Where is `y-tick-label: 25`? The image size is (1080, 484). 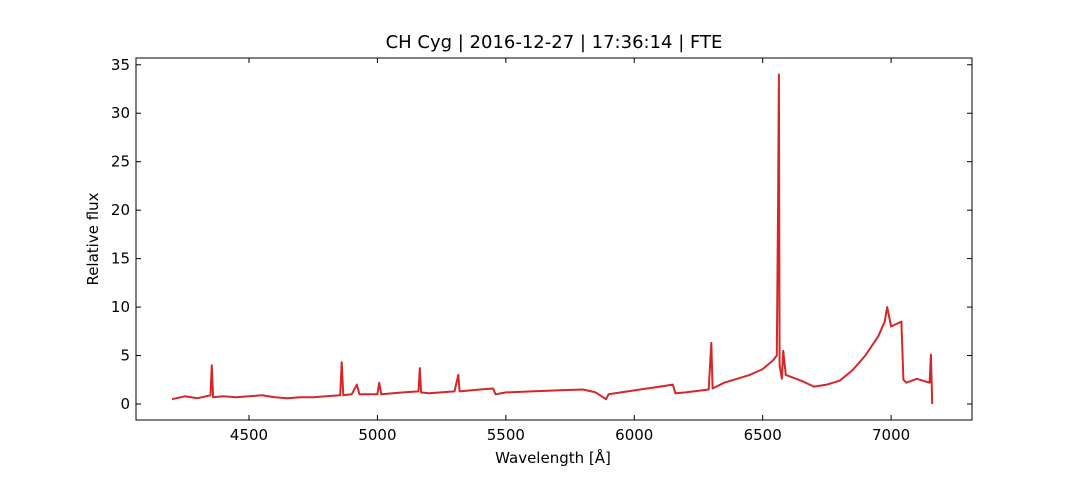 y-tick-label: 25 is located at coordinates (120, 162).